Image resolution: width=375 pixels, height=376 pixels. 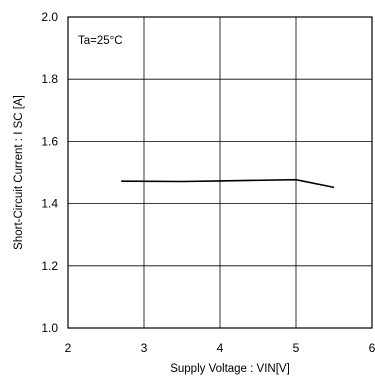 I want to click on y-tick-labels: 1.0 1.2 1.4 1.6 1.8 2.0, so click(x=49, y=172).